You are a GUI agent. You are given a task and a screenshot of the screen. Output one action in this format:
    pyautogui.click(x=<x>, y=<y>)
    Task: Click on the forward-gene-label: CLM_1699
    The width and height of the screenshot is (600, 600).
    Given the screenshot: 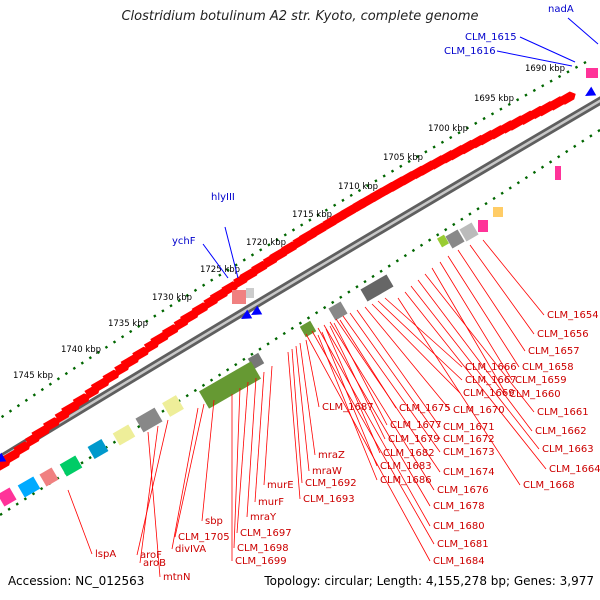 What is the action you would take?
    pyautogui.click(x=261, y=561)
    